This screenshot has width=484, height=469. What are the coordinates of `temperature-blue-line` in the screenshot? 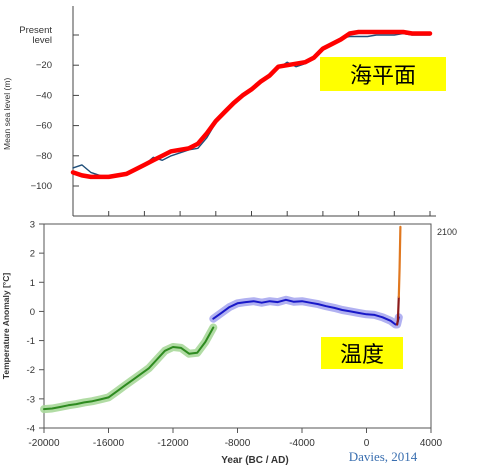 It's located at (306, 312).